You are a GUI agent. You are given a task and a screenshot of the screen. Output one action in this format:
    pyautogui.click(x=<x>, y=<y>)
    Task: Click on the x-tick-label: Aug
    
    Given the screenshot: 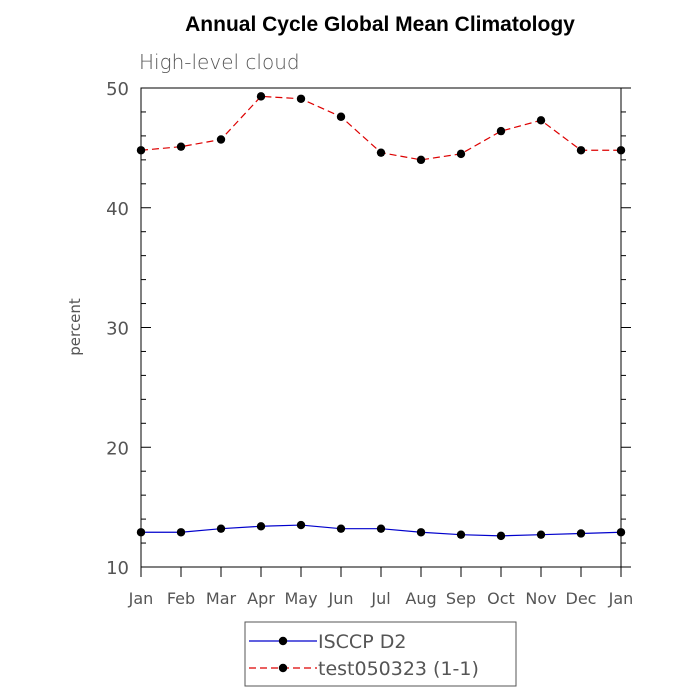 What is the action you would take?
    pyautogui.click(x=420, y=598)
    